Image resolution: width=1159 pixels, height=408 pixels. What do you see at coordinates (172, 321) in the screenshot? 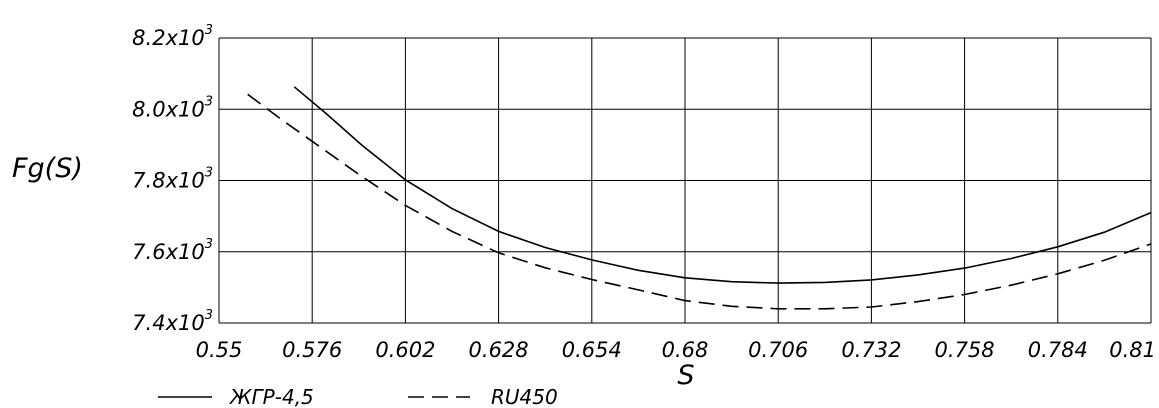
I see `y-tick-label: 7.4x10³` at bounding box center [172, 321].